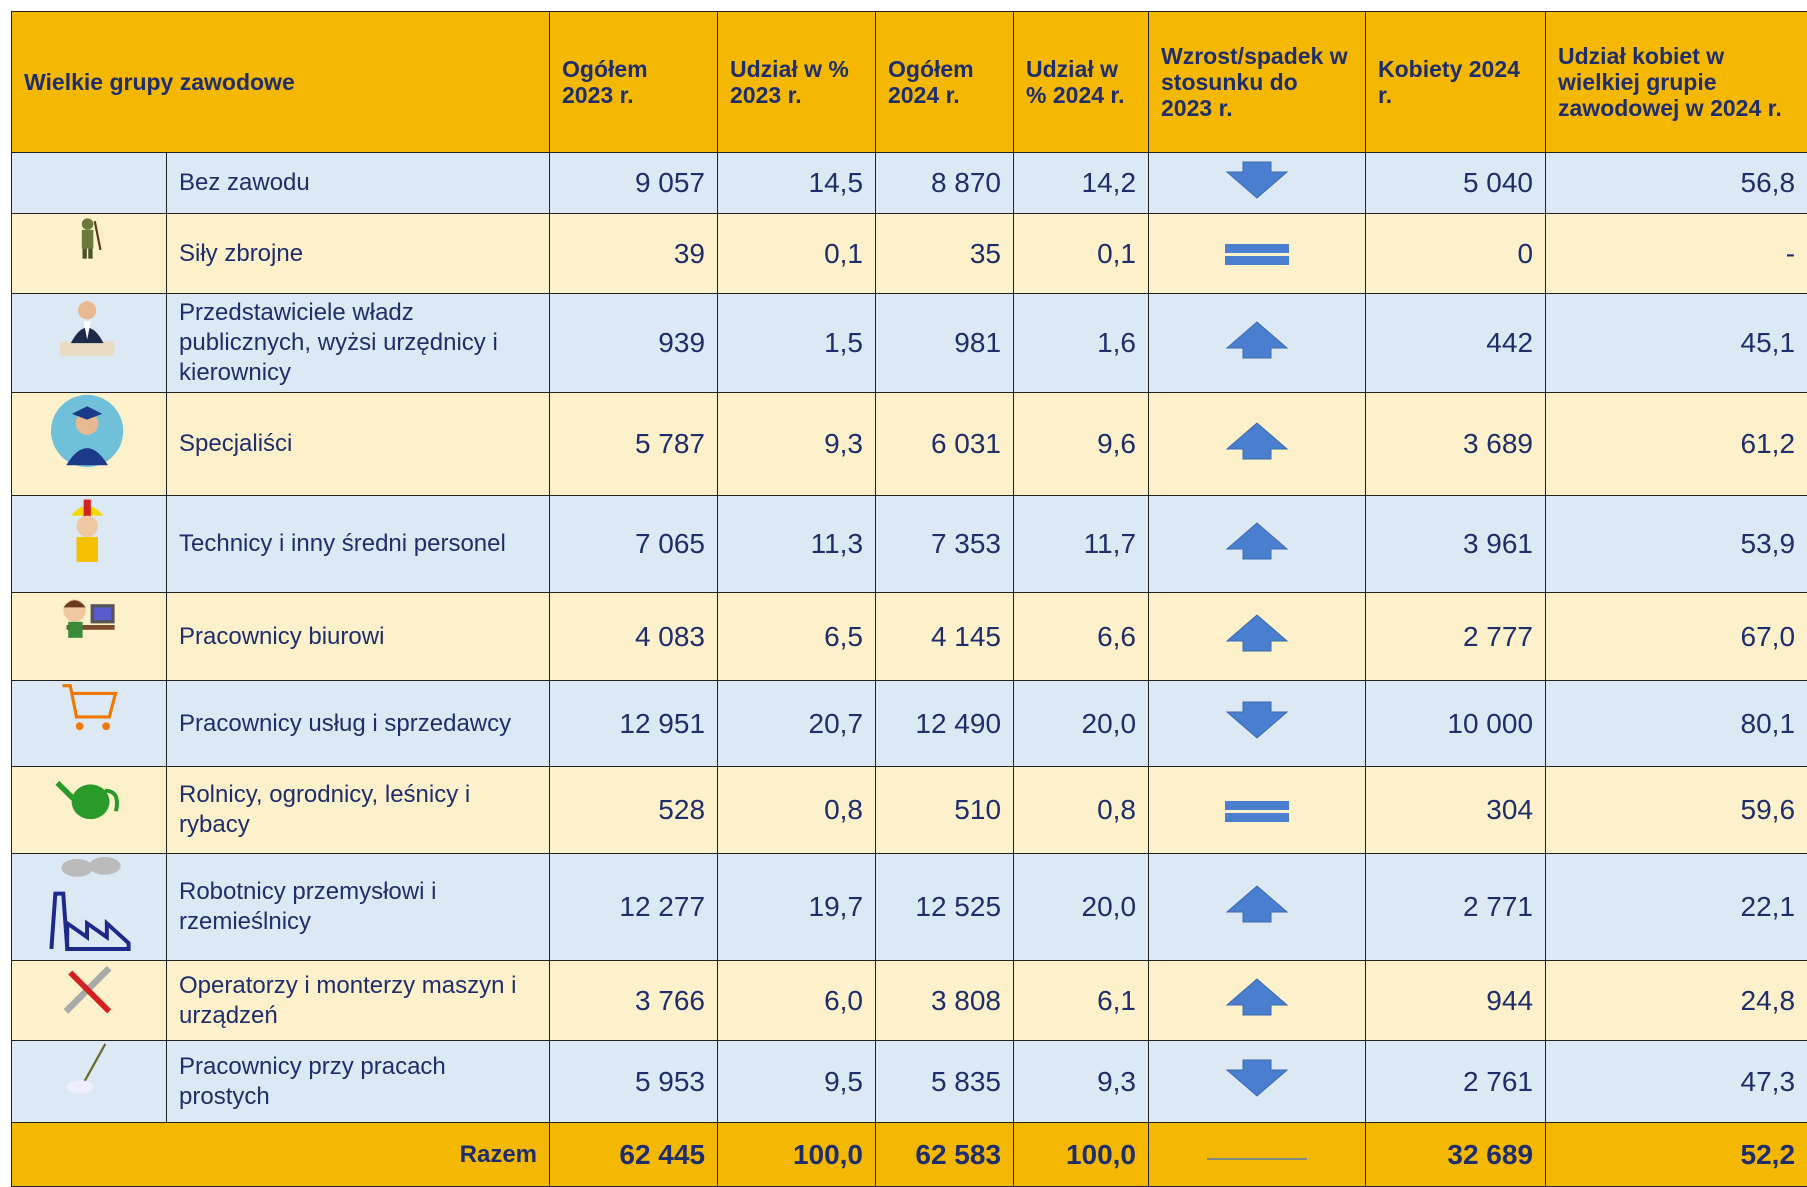 The image size is (1807, 1187). What do you see at coordinates (797, 444) in the screenshot?
I see `value-cell: 9,3` at bounding box center [797, 444].